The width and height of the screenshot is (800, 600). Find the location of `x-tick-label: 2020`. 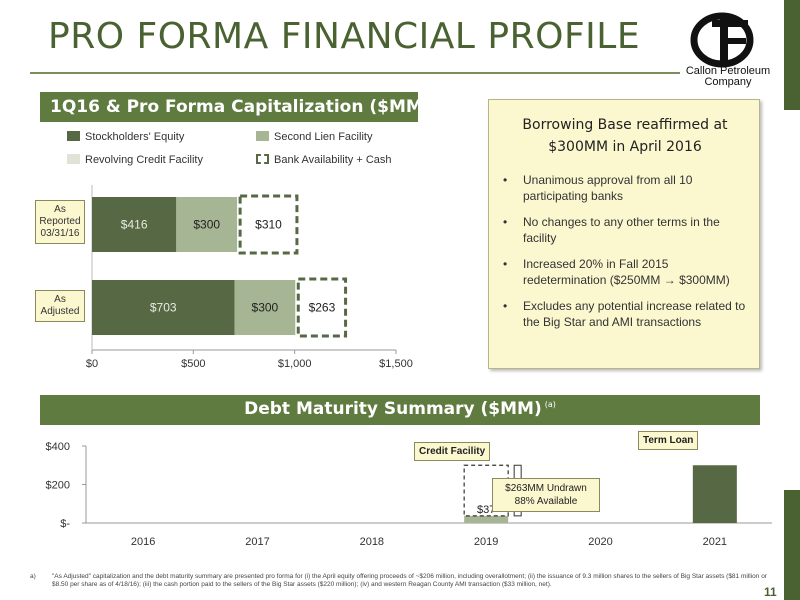

x-tick-label: 2020 is located at coordinates (600, 542).